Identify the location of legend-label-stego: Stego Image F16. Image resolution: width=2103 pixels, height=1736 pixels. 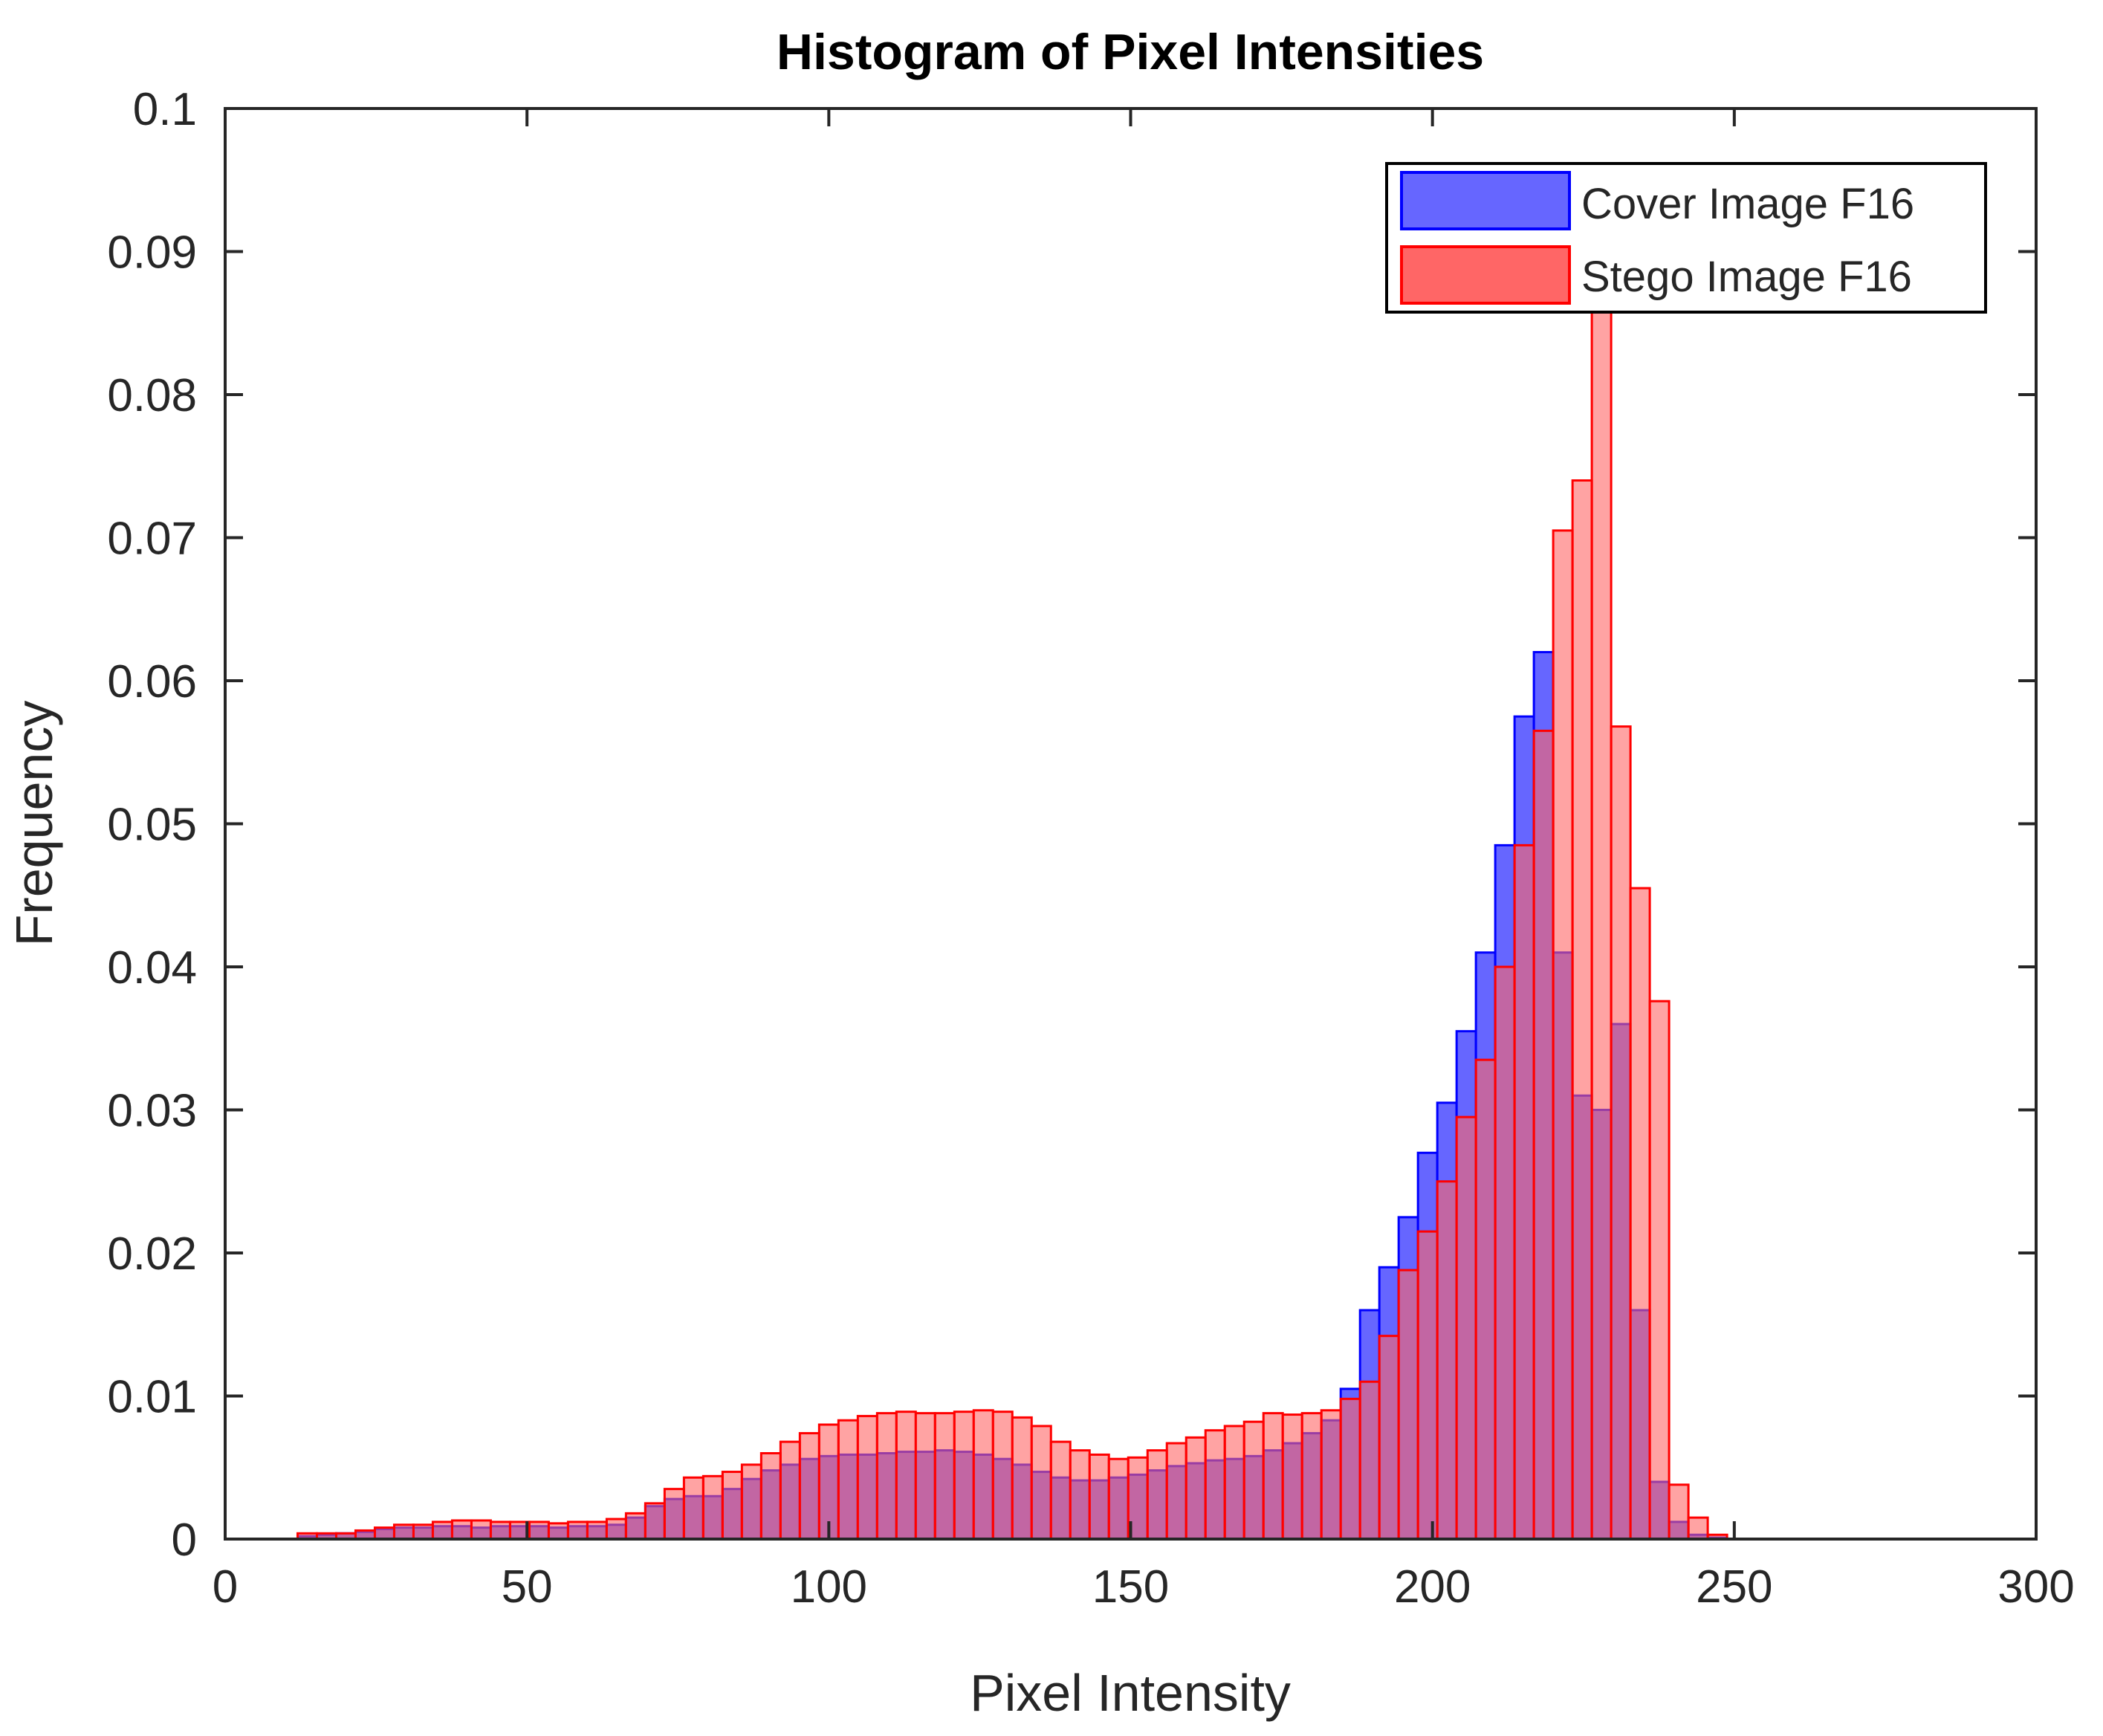
(1746, 277).